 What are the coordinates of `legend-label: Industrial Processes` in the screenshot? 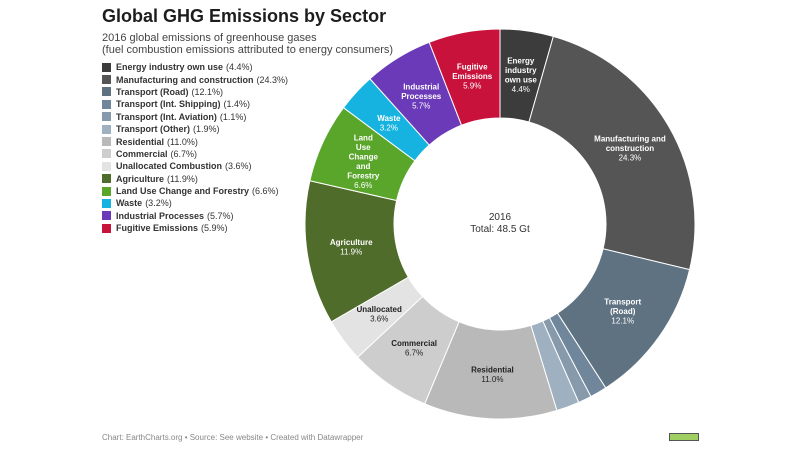 It's located at (160, 215).